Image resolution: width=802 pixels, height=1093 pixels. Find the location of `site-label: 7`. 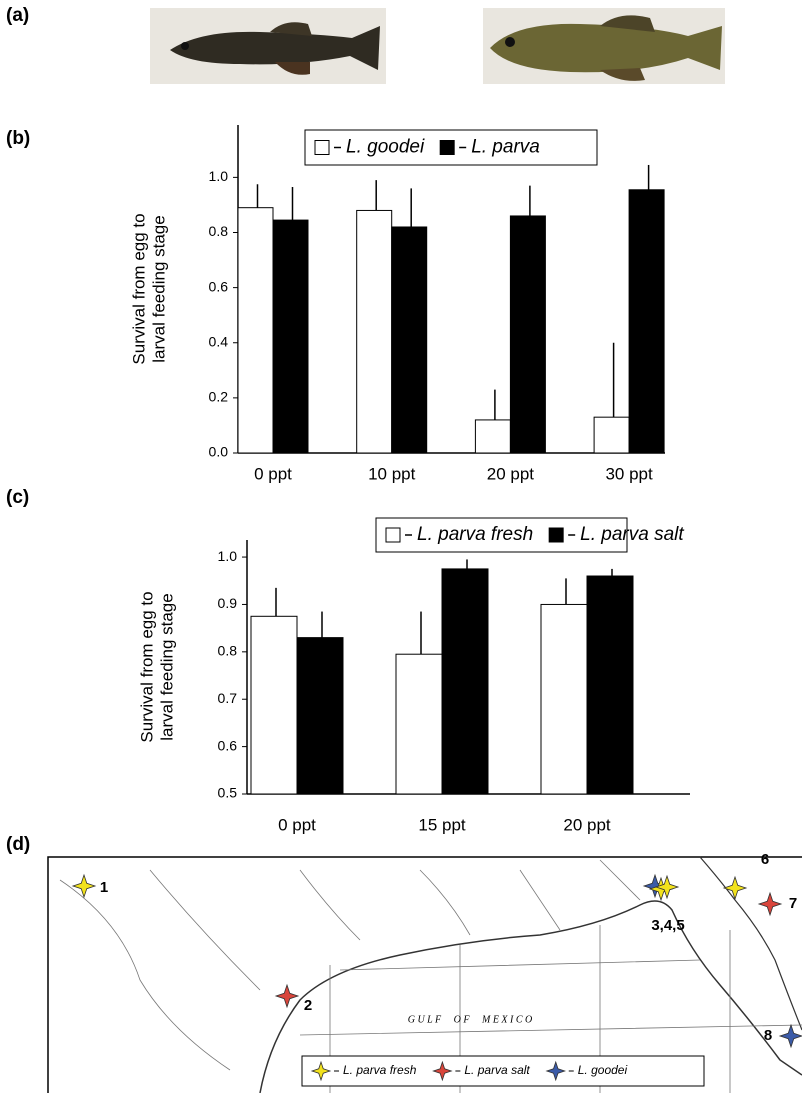

site-label: 7 is located at coordinates (793, 903).